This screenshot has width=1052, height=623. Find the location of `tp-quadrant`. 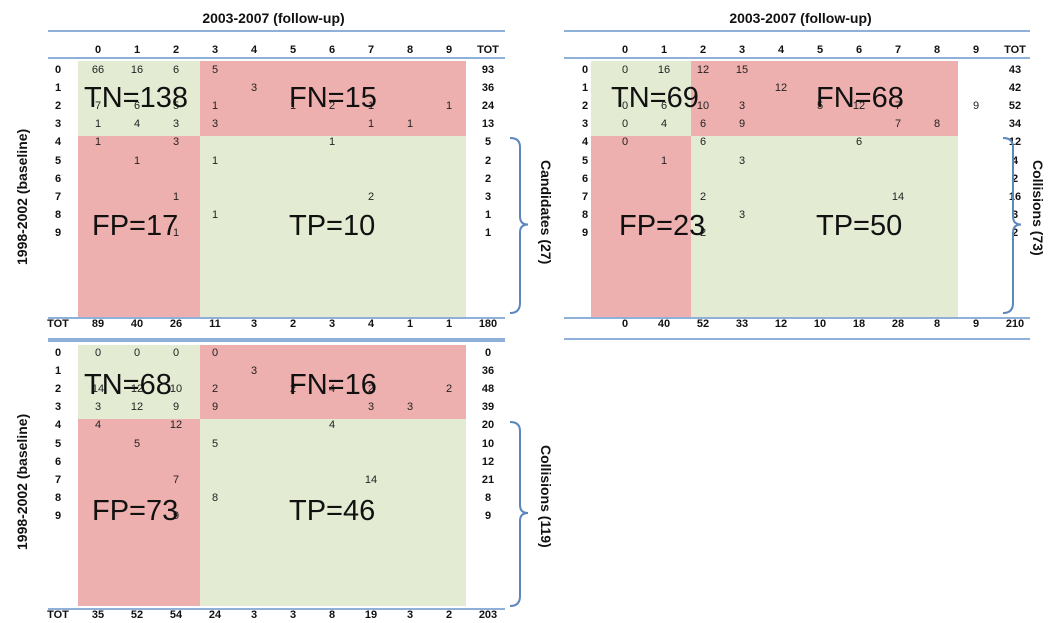

tp-quadrant is located at coordinates (333, 226).